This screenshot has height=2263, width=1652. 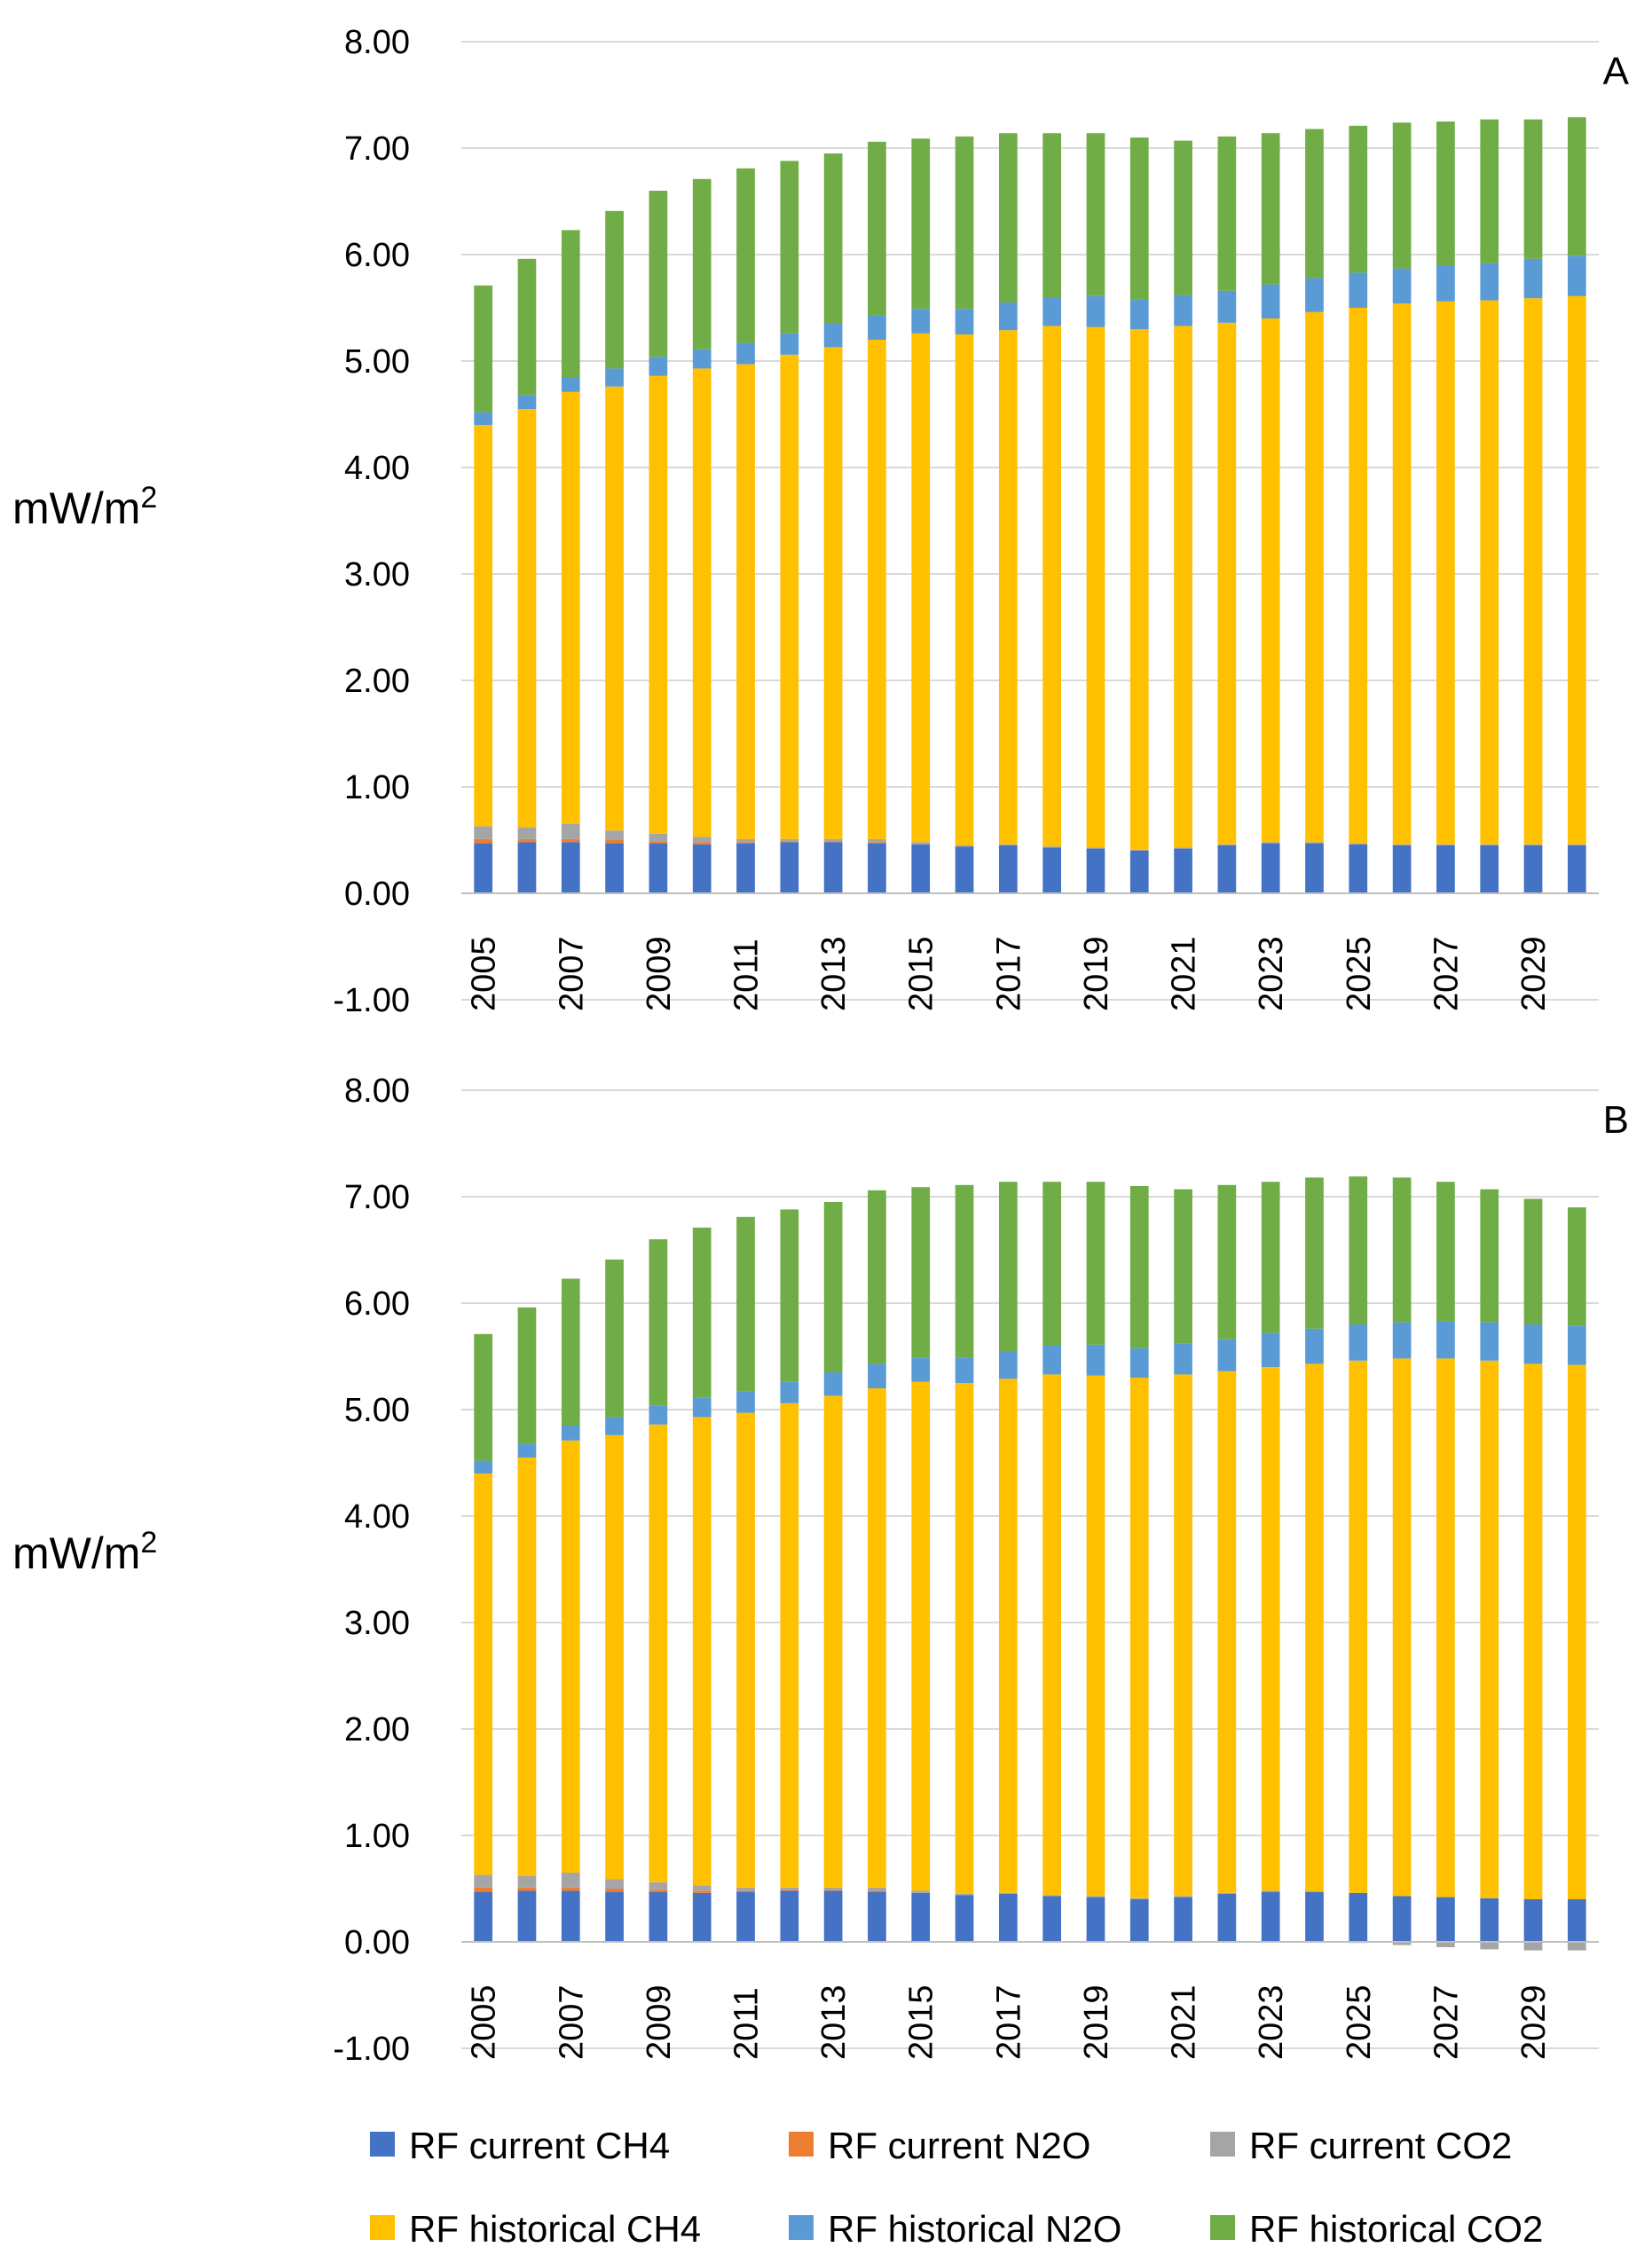 What do you see at coordinates (84, 1552) in the screenshot?
I see `y-axis-label: mW/m2` at bounding box center [84, 1552].